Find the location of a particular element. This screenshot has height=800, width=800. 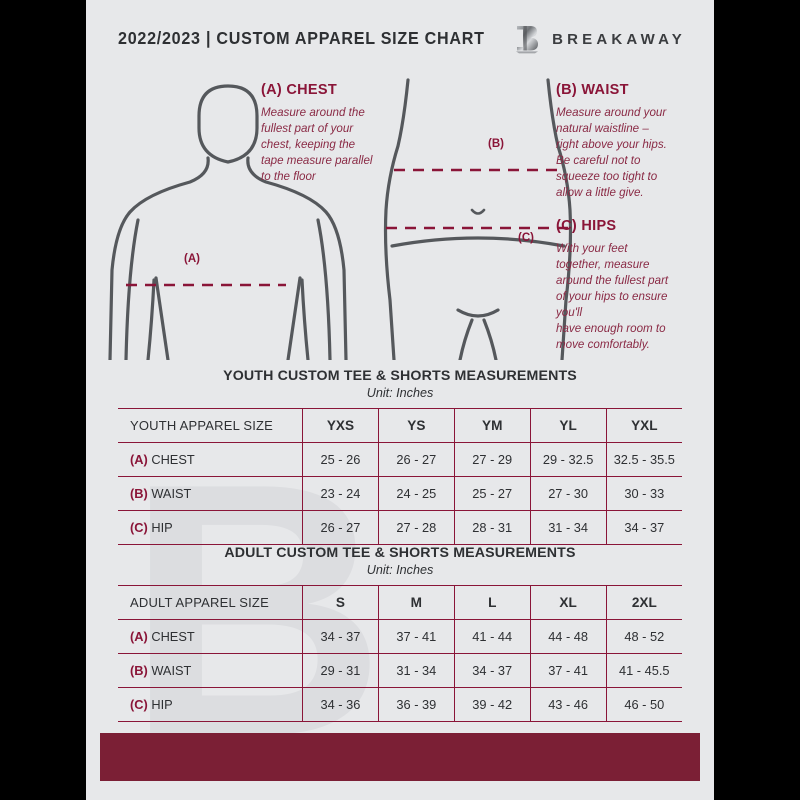

adult-row-0-label: (A) CHEST is located at coordinates (210, 636).